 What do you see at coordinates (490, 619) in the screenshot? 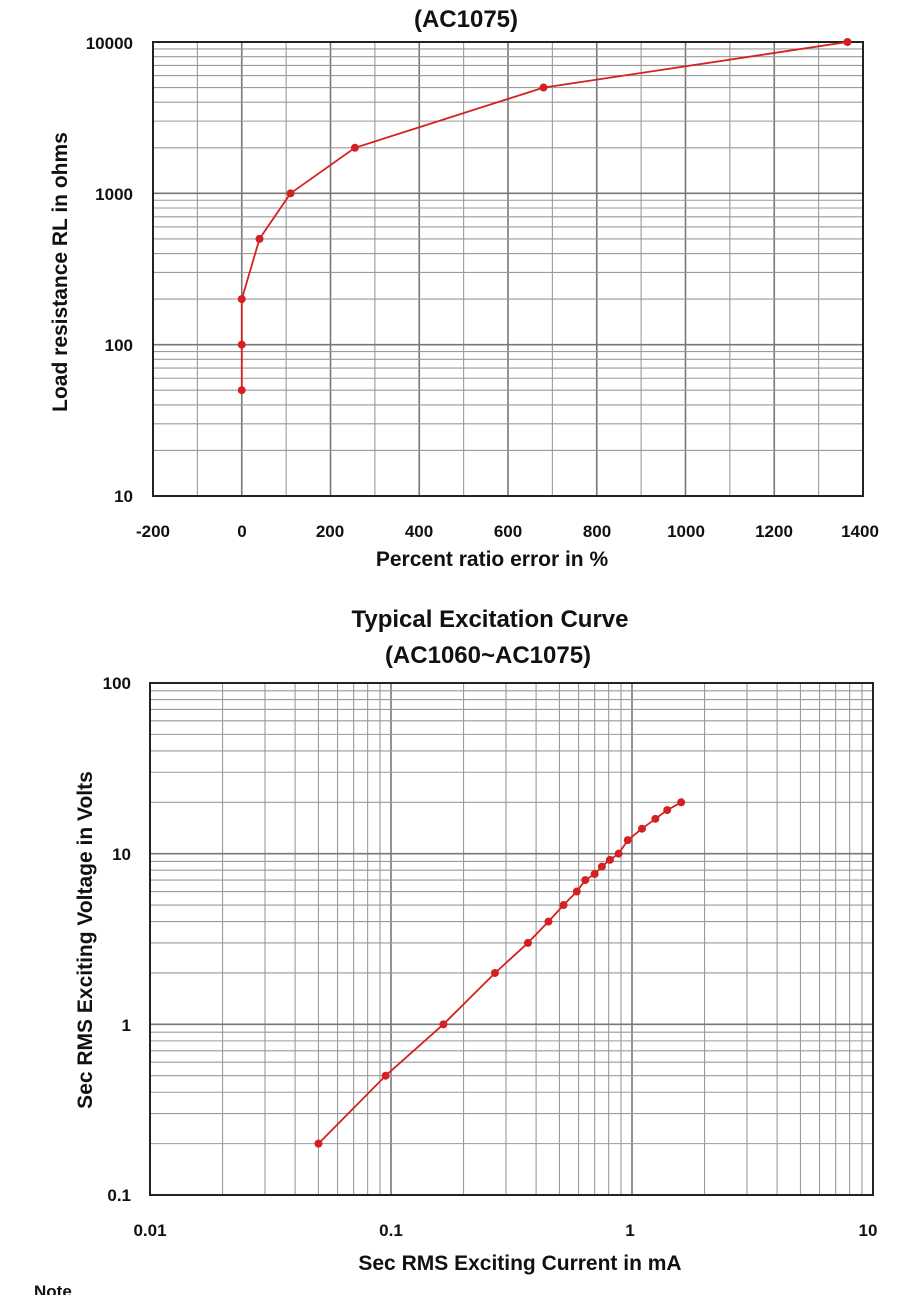
I see `chart-2-title: Typical Excitation Curve` at bounding box center [490, 619].